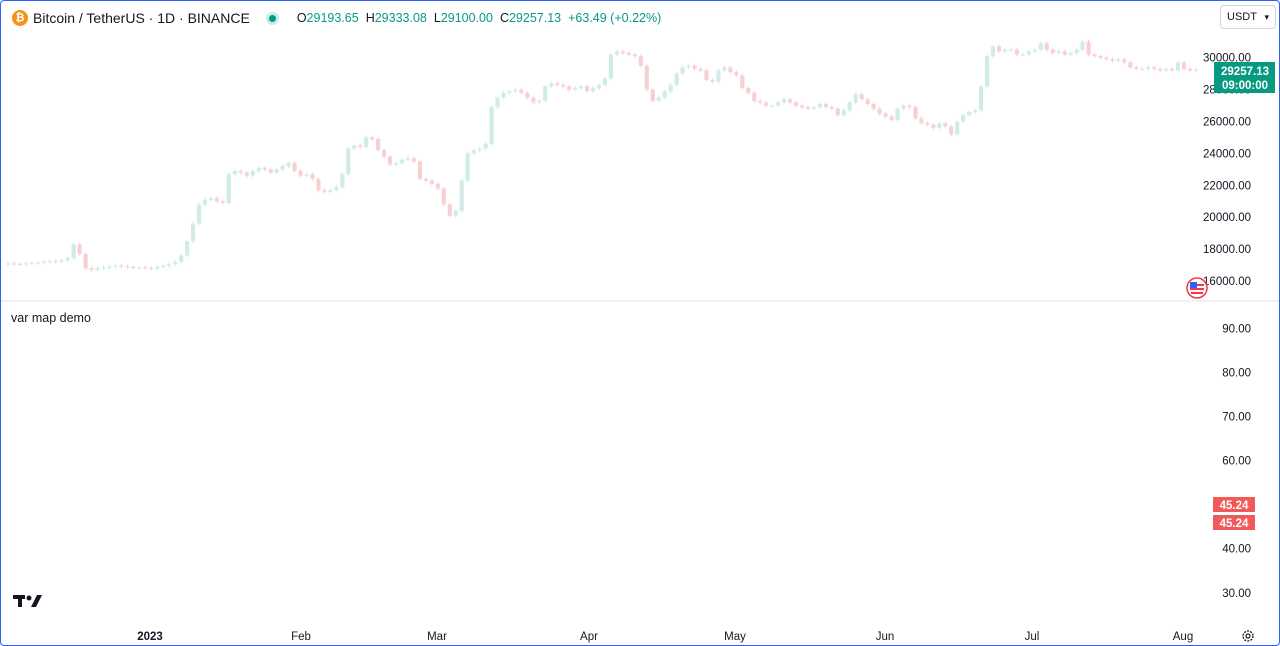  I want to click on open-label: O, so click(301, 18).